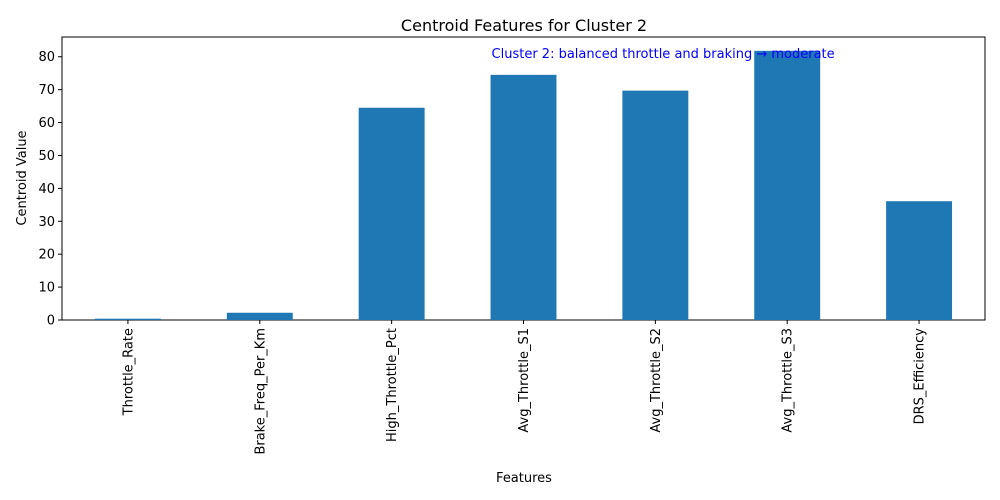 This screenshot has height=500, width=1000. I want to click on y-tick-label: 70, so click(46, 90).